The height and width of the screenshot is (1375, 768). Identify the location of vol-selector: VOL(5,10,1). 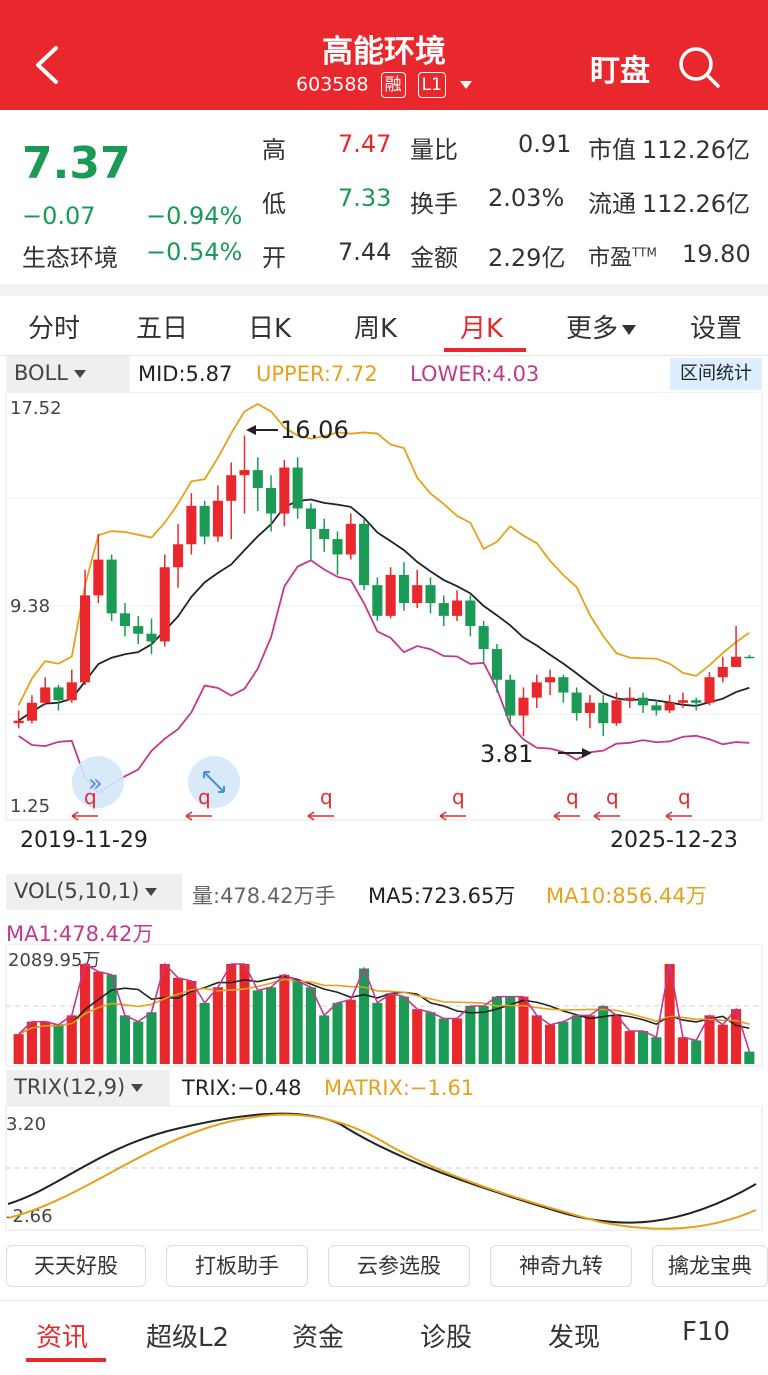
(94, 892).